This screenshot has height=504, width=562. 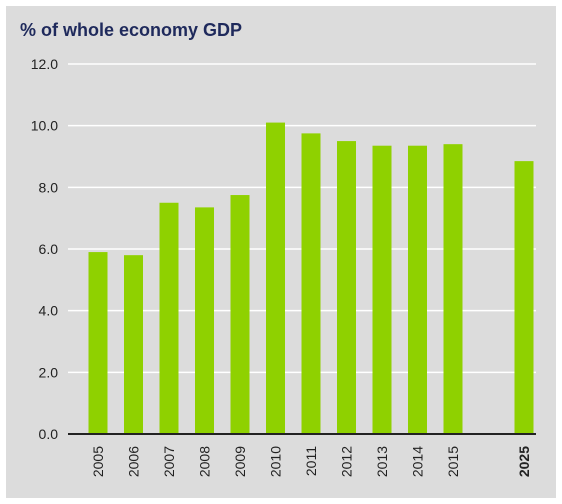 What do you see at coordinates (204, 320) in the screenshot?
I see `bar-2008` at bounding box center [204, 320].